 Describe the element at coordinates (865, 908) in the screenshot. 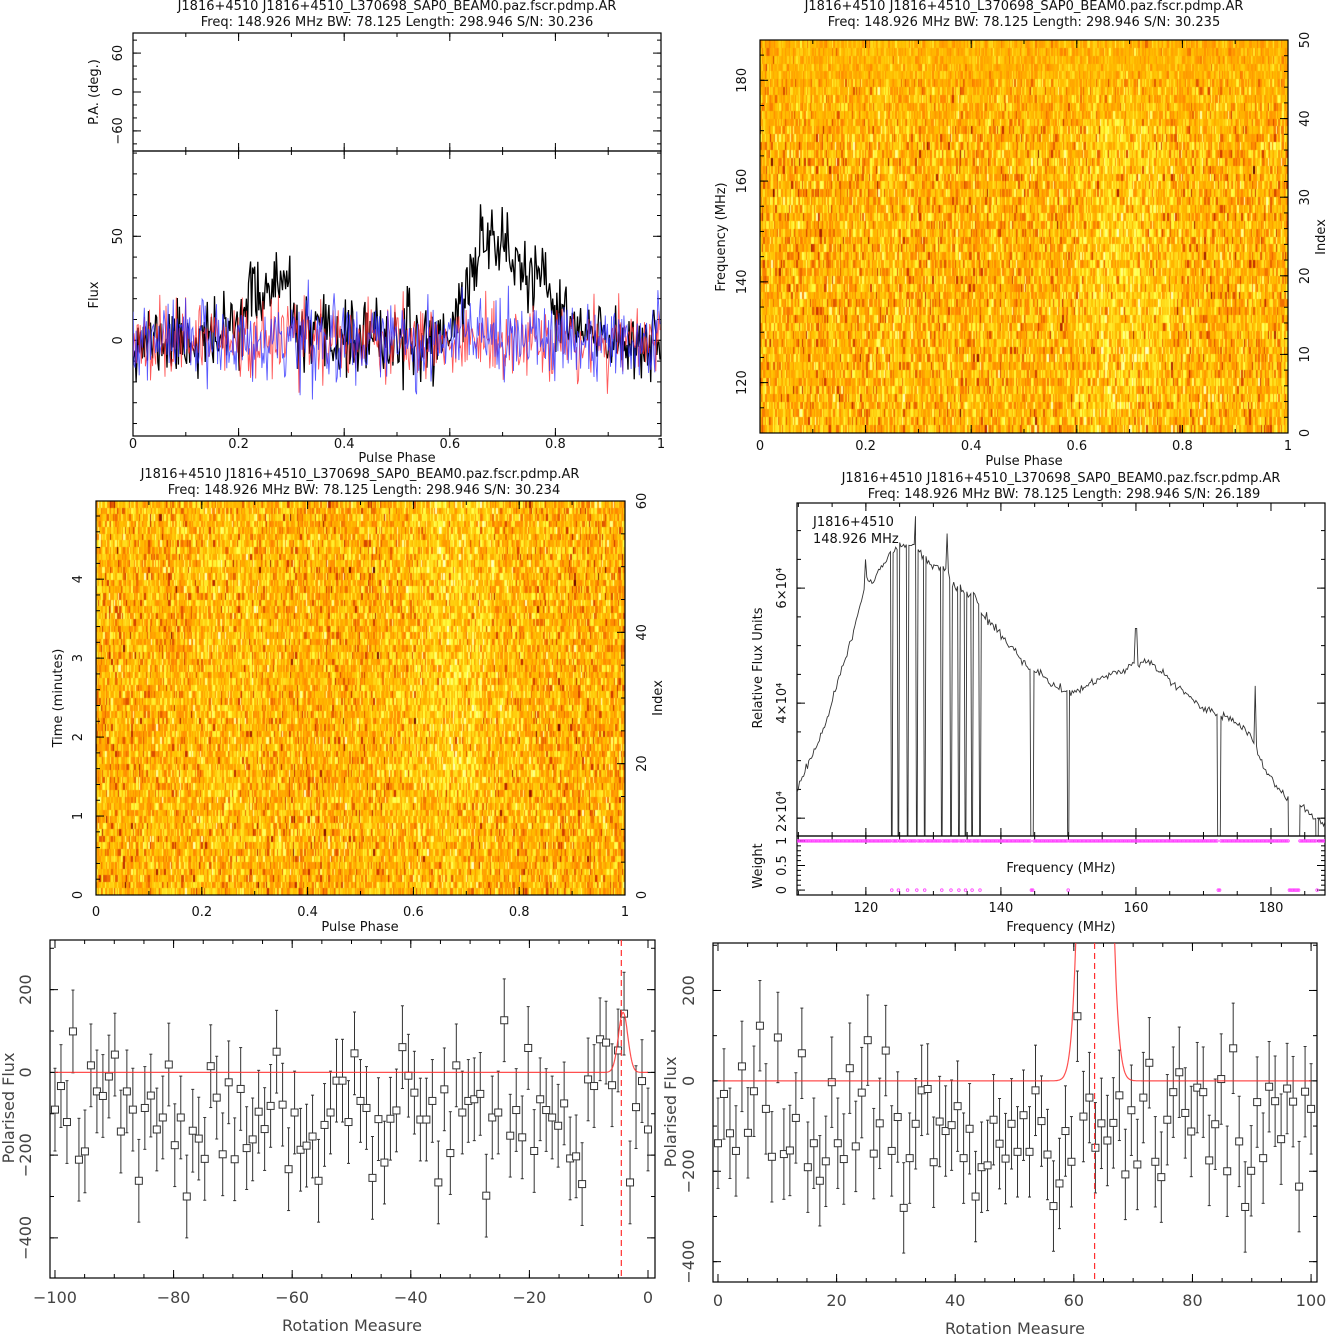

I see `weight-x-tick-label: 120` at that location.